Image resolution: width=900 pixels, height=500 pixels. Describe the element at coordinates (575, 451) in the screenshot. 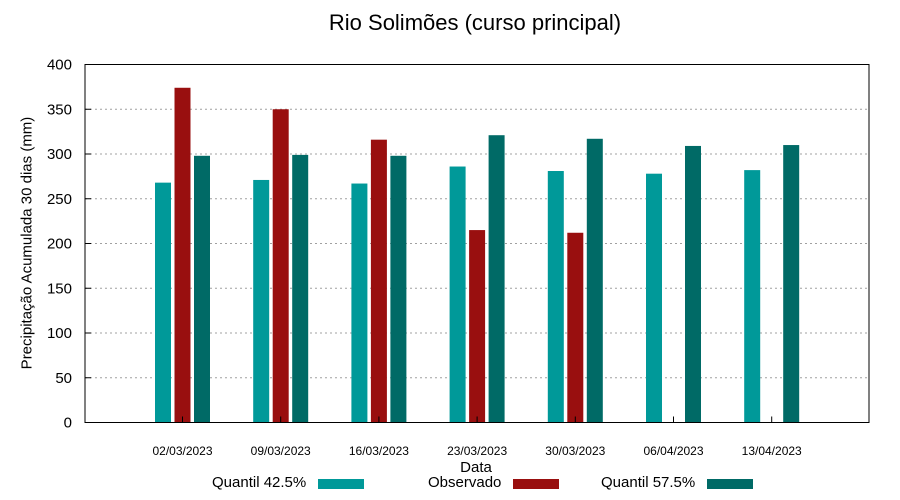

I see `x-tick-label: 30/03/2023` at that location.